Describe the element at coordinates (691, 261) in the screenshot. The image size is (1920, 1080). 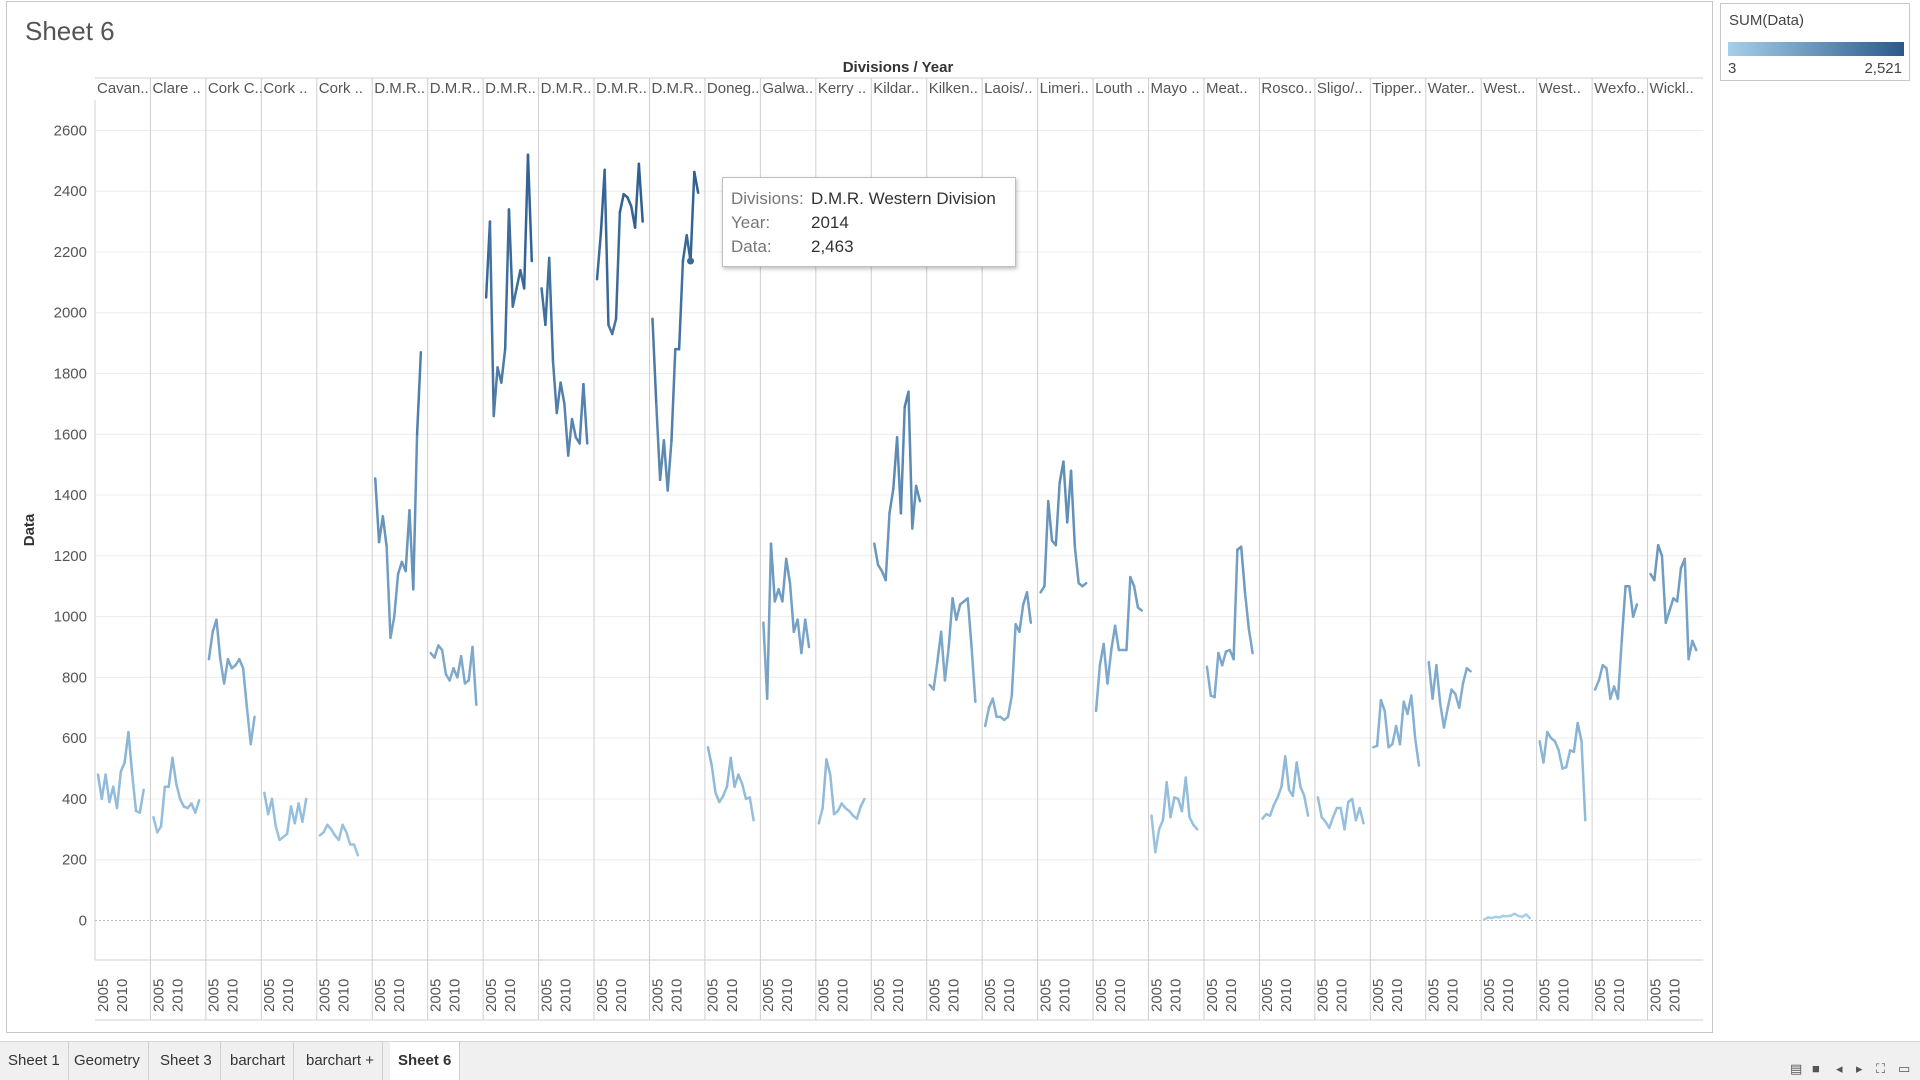
I see `highlighted-data-point` at that location.